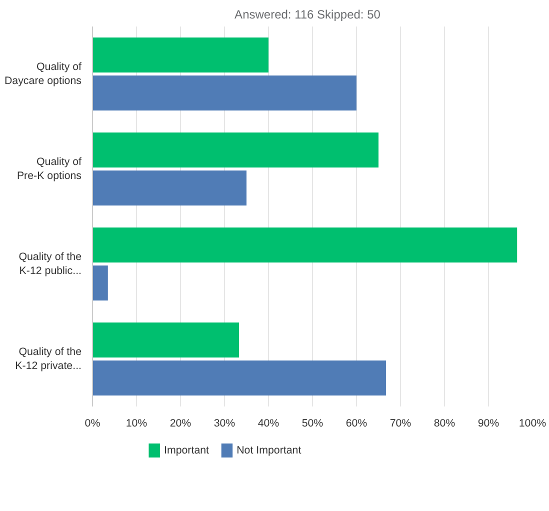 Image resolution: width=549 pixels, height=511 pixels. Describe the element at coordinates (313, 424) in the screenshot. I see `x-tick-label: 50%` at that location.